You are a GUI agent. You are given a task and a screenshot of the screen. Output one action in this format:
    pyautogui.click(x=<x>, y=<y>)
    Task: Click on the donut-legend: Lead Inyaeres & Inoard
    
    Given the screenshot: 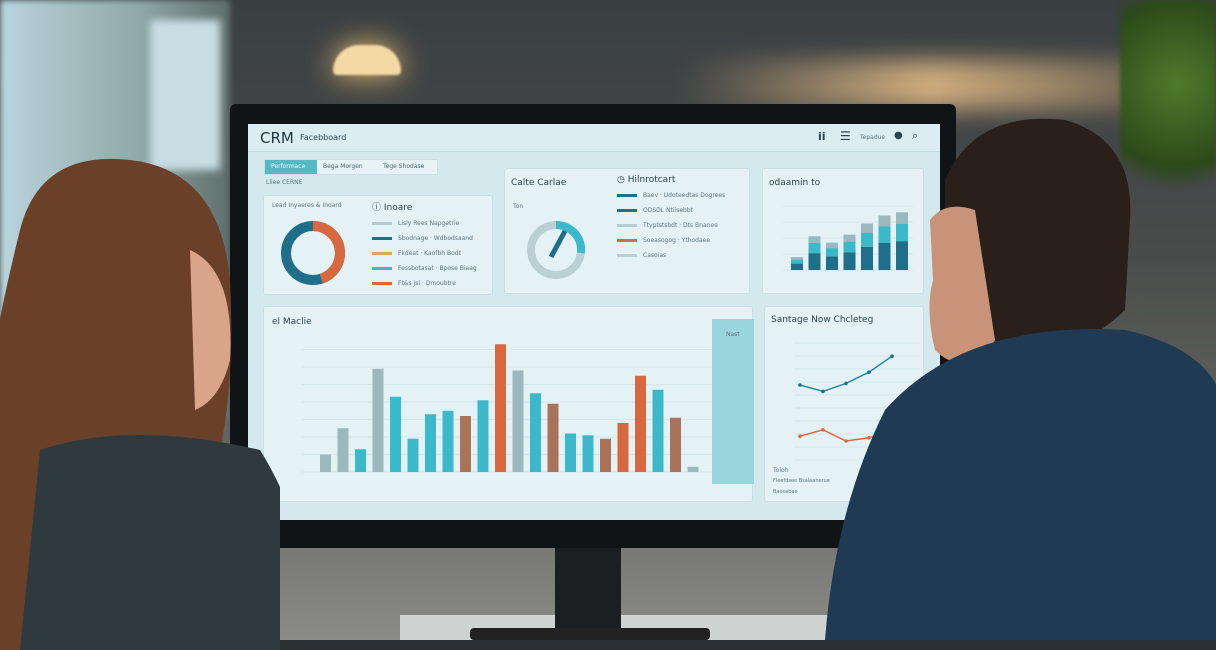 What is the action you would take?
    pyautogui.click(x=307, y=205)
    